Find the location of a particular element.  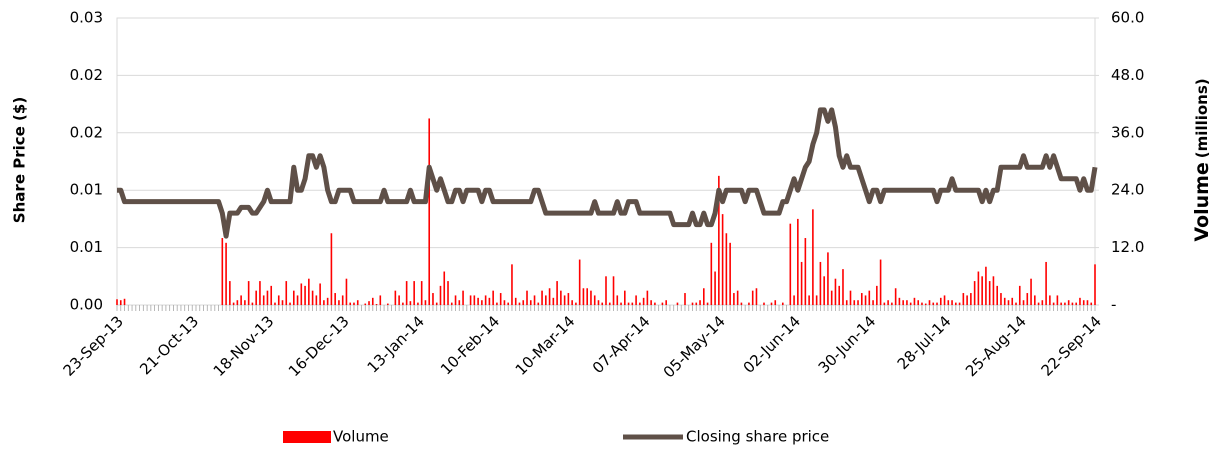

y2-tick-label: 24.0 is located at coordinates (1127, 190).